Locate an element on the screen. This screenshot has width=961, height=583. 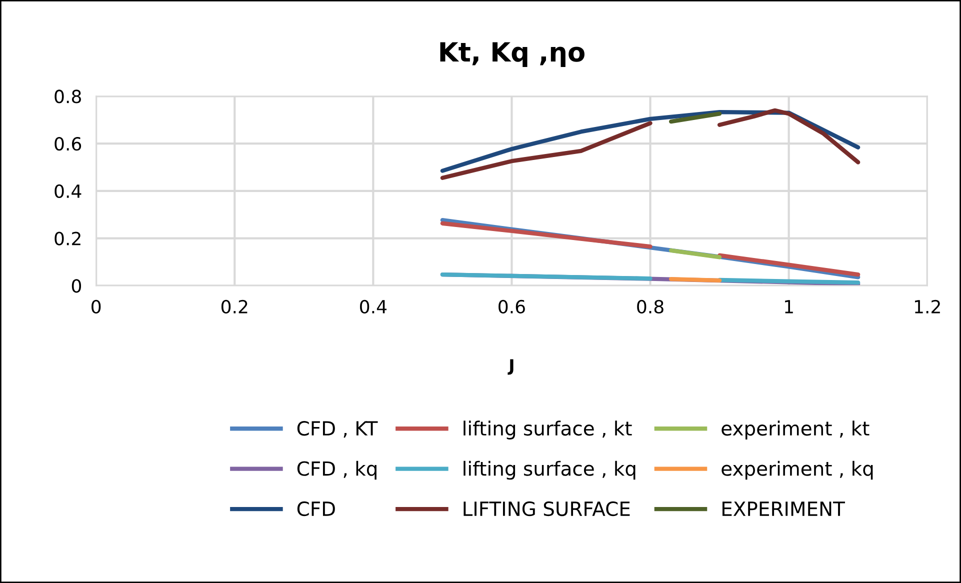
legend-label: CFD , kq is located at coordinates (336, 470).